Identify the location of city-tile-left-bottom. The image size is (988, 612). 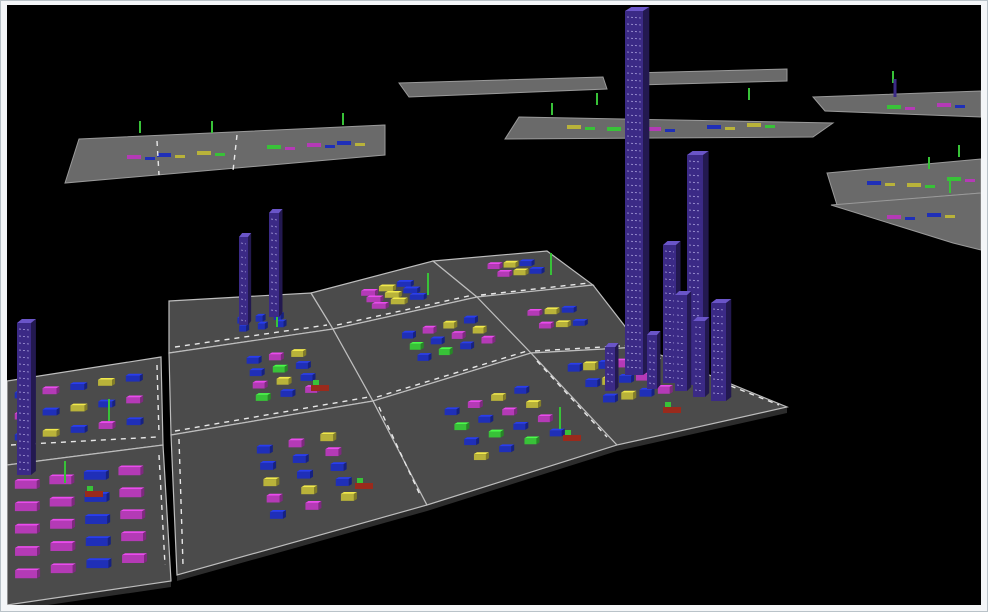
(89, 524).